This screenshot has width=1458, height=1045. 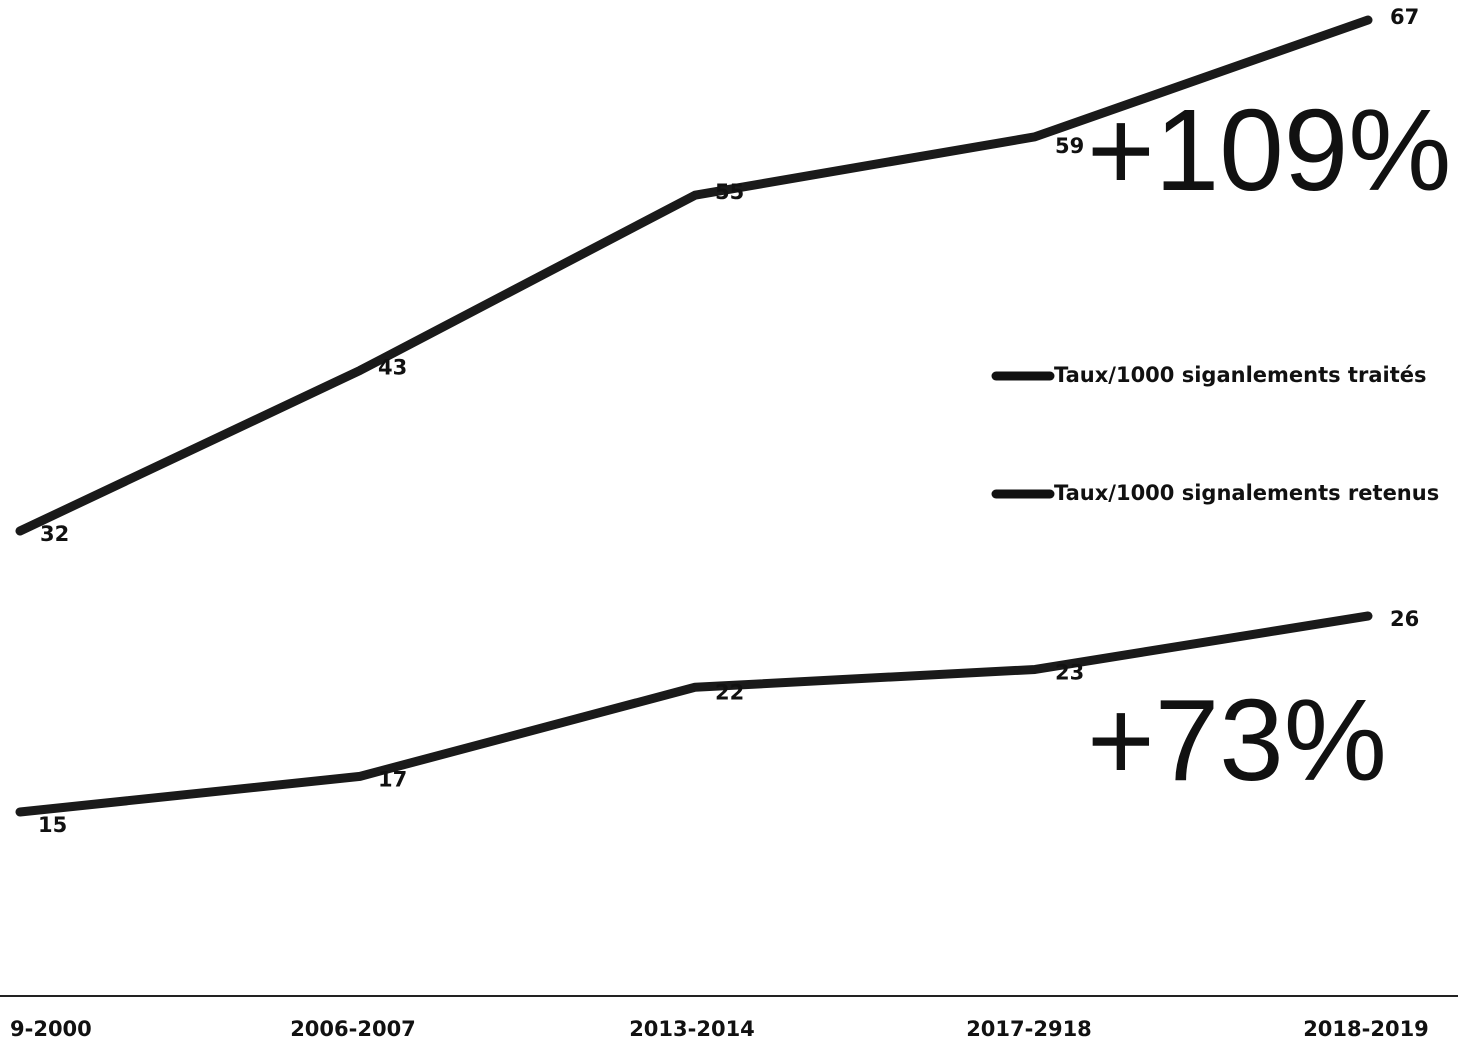 I want to click on data-label-traites-2: 55, so click(x=729, y=192).